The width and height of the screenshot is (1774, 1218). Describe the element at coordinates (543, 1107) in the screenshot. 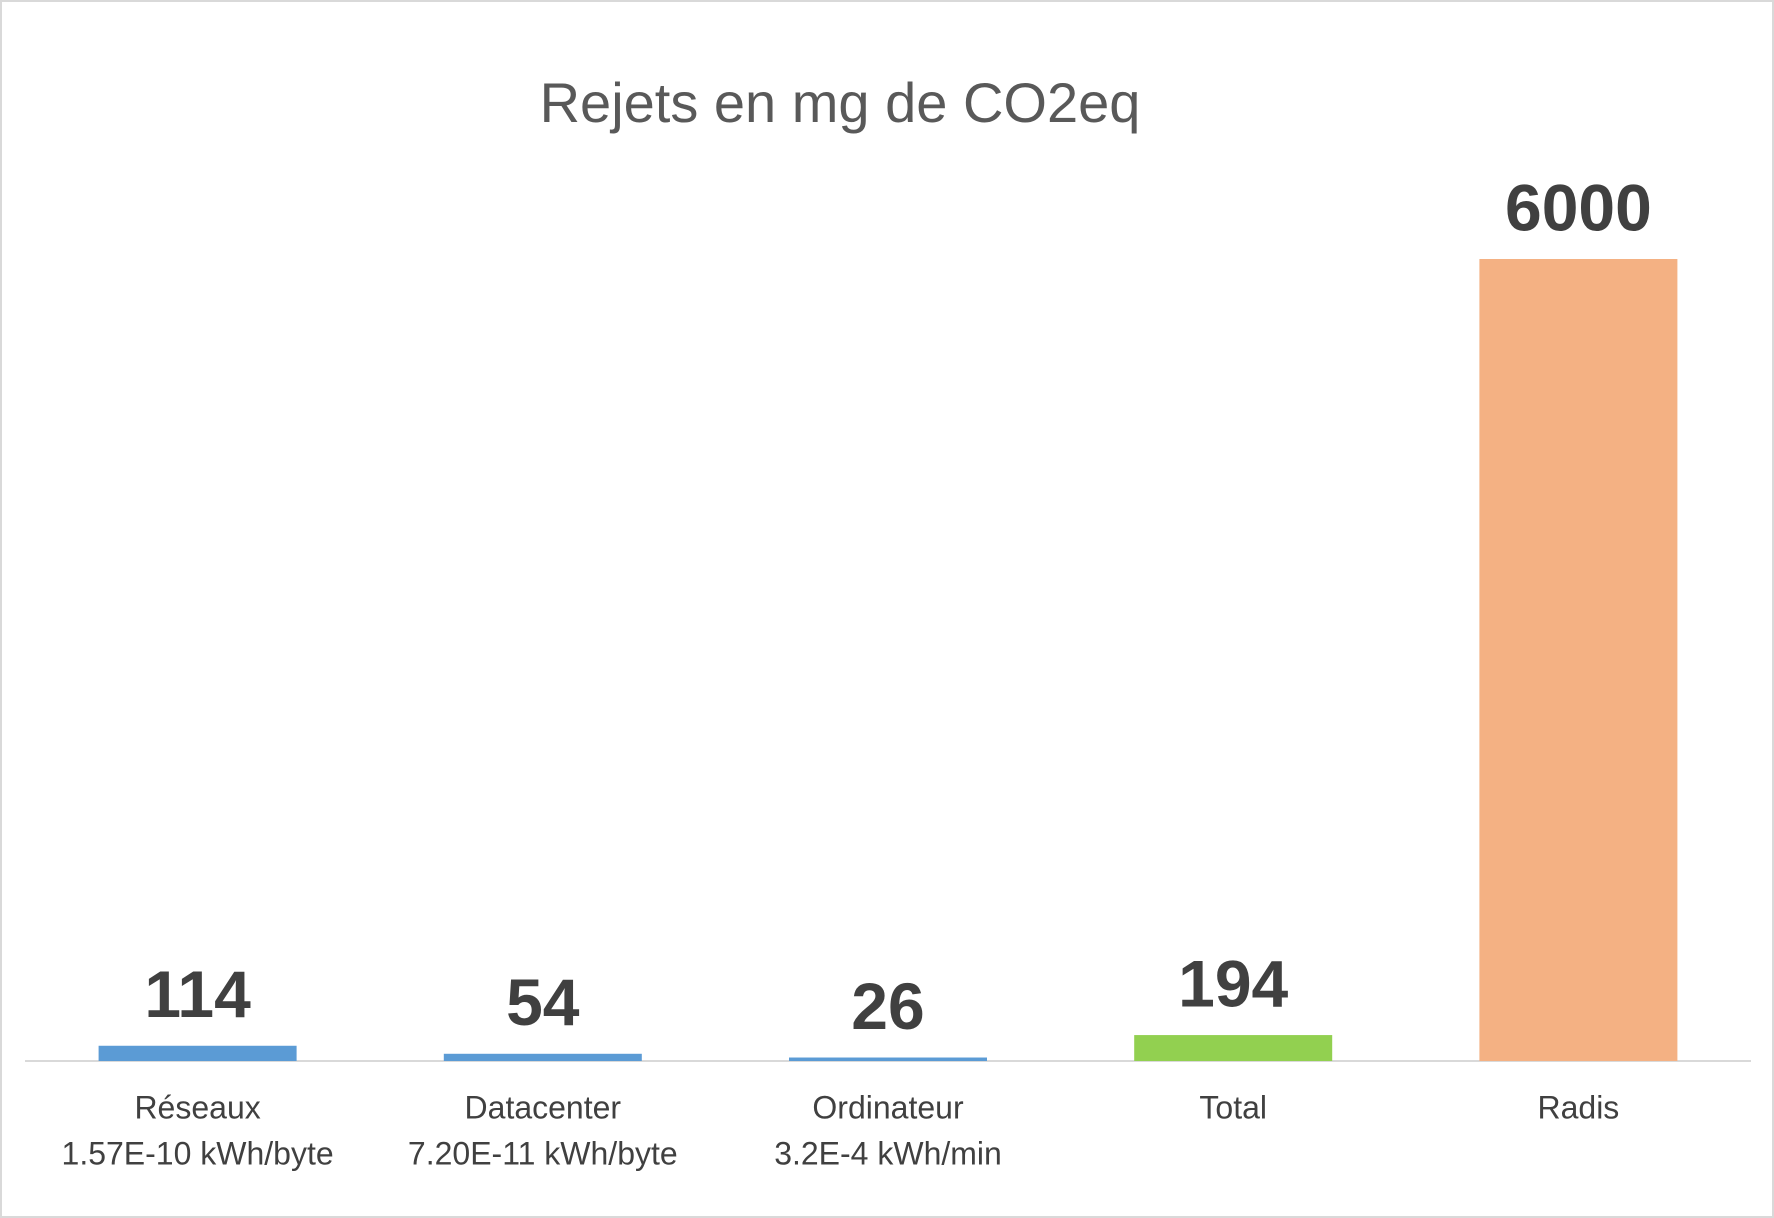

I see `x-tick-label: Datacenter` at that location.